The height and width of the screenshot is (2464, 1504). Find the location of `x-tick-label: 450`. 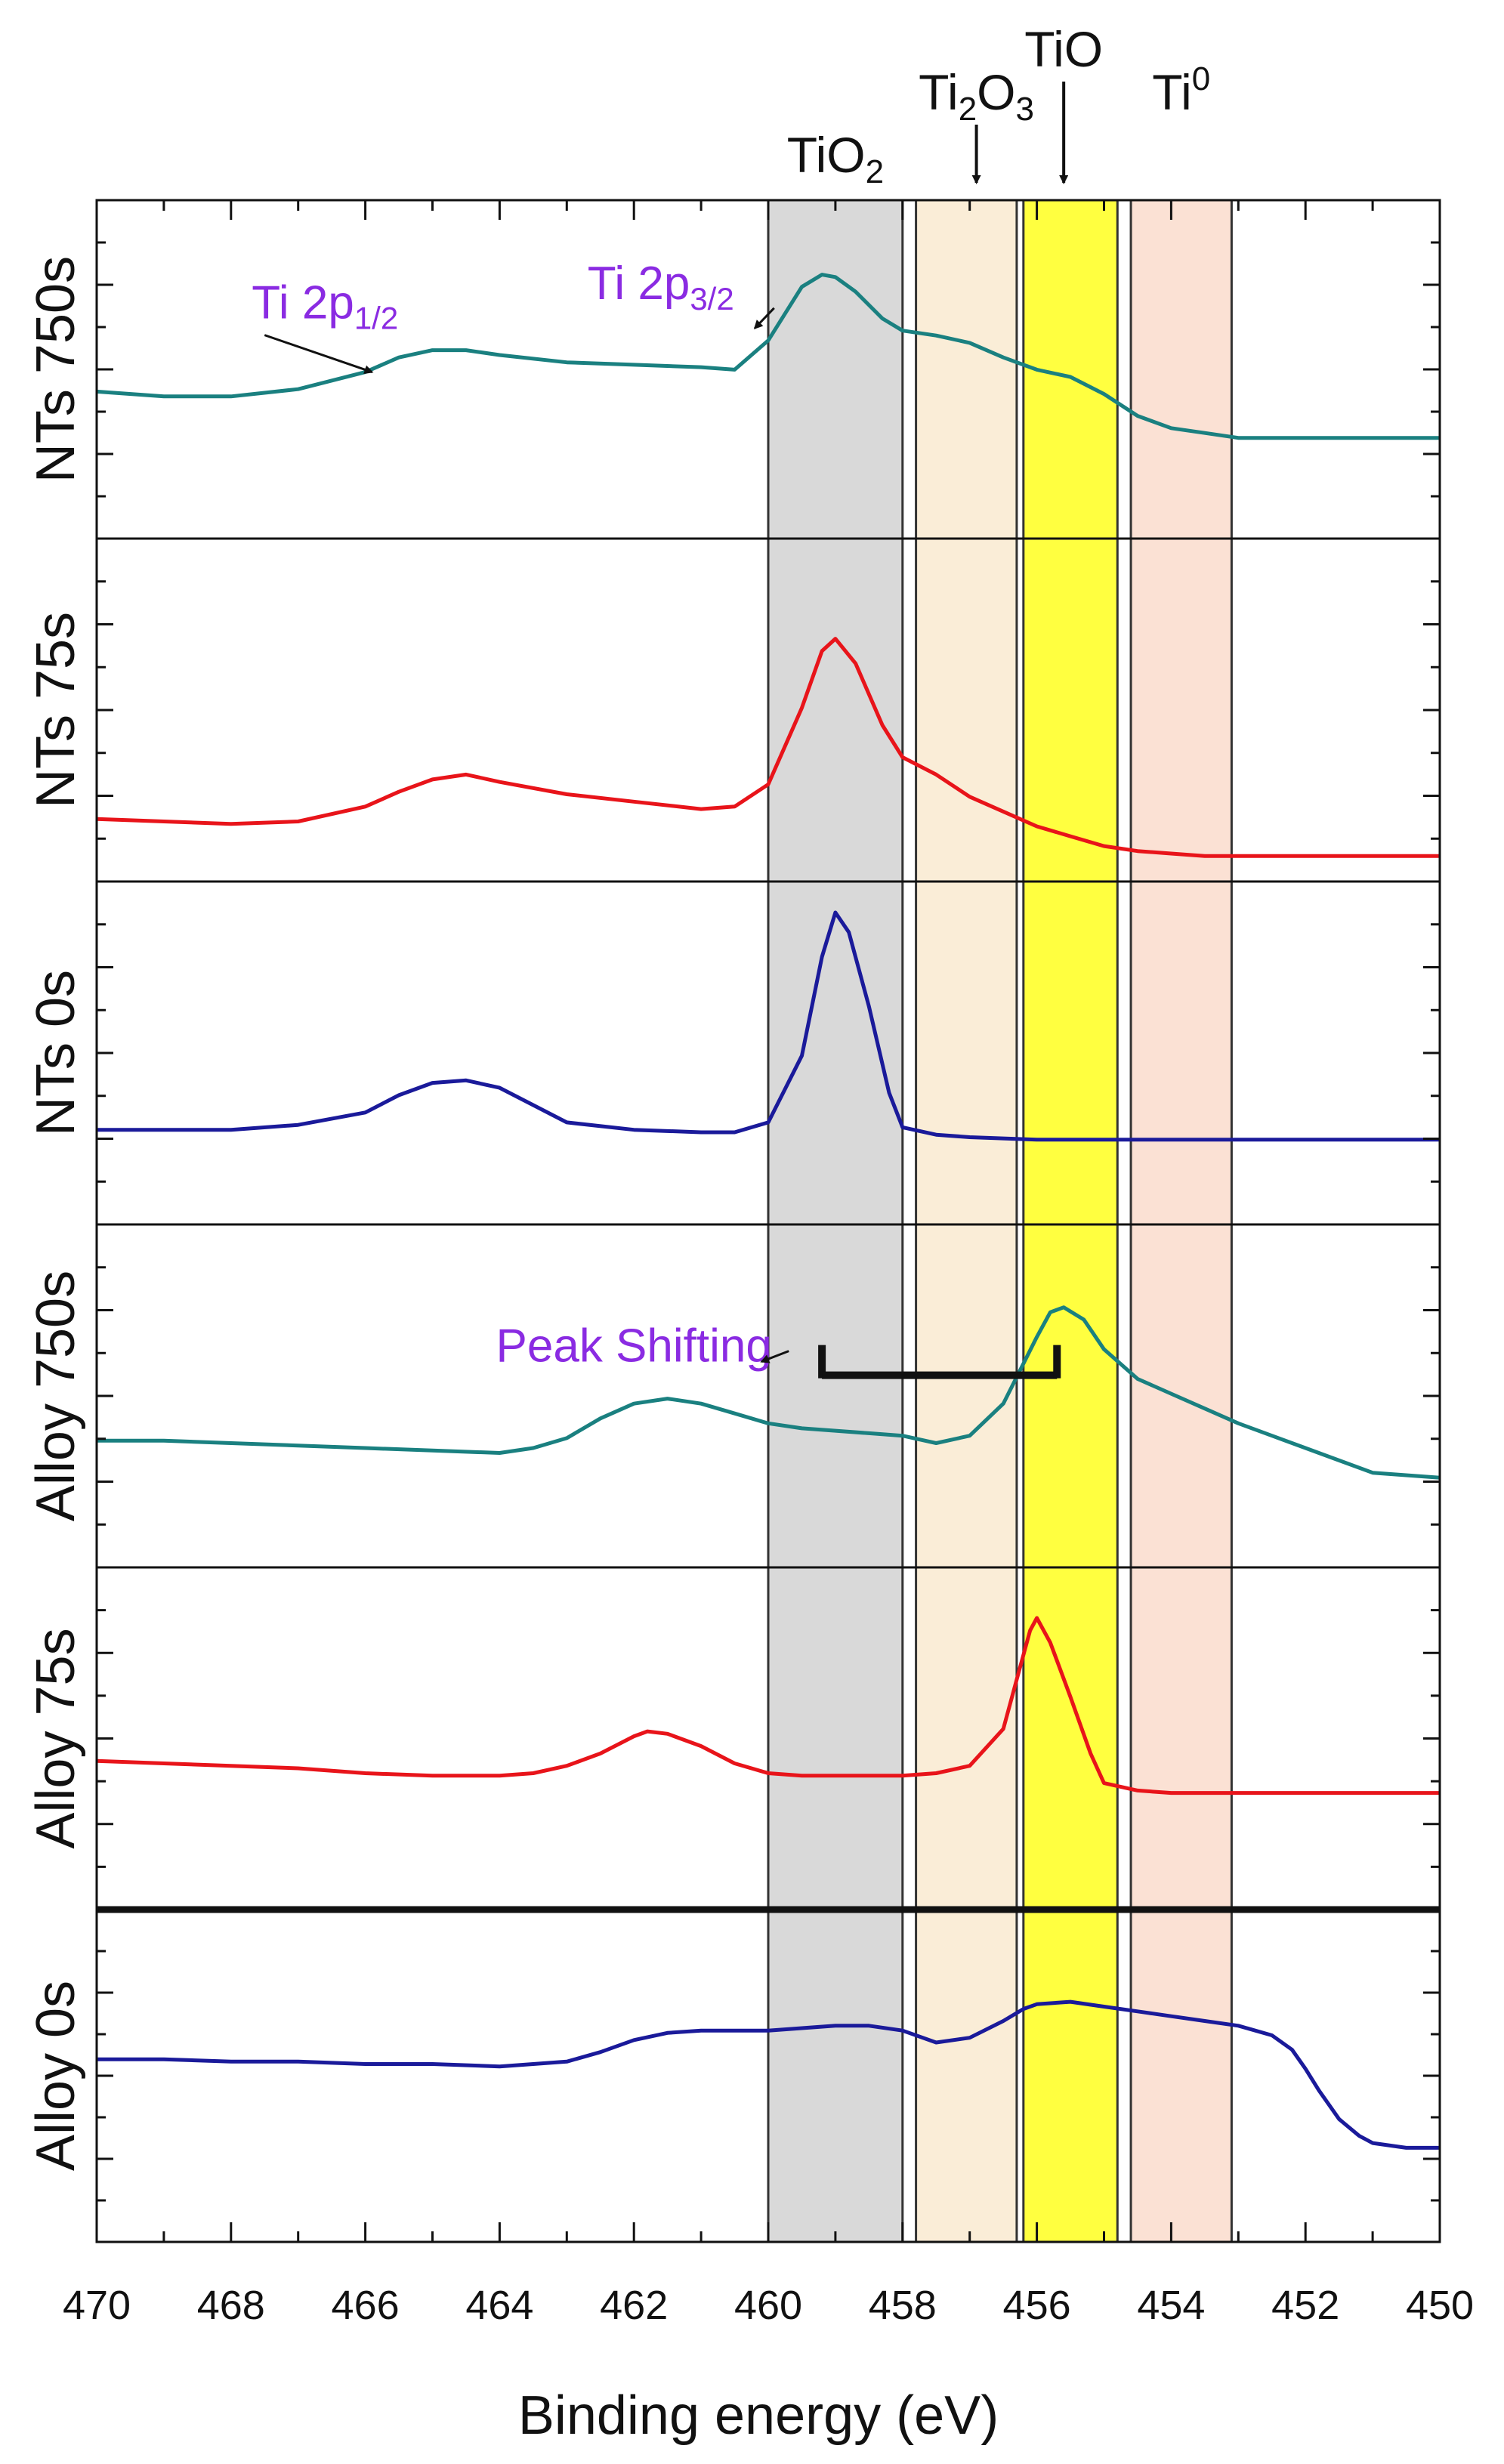

x-tick-label: 450 is located at coordinates (1440, 2306).